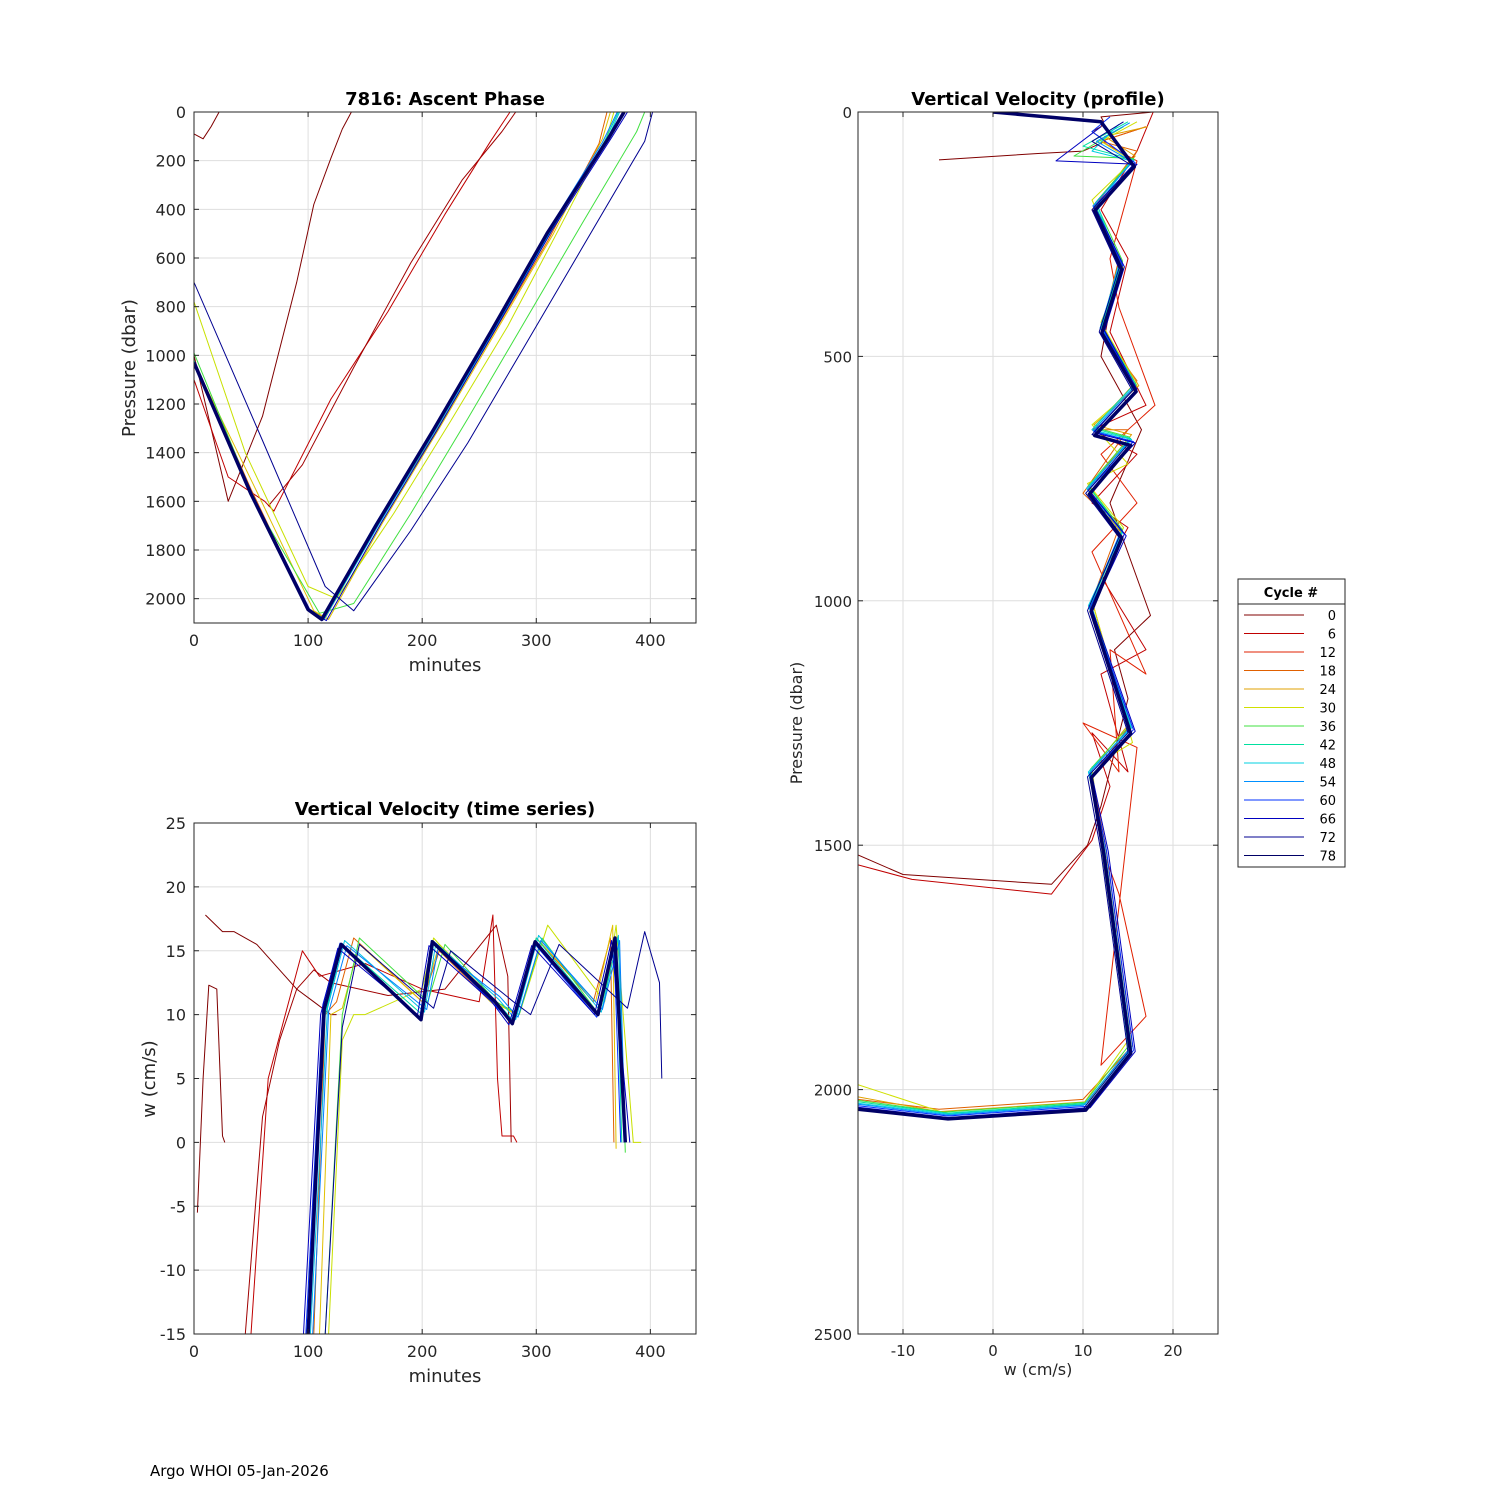  Describe the element at coordinates (176, 887) in the screenshot. I see `ts-ytick-label: 20` at that location.